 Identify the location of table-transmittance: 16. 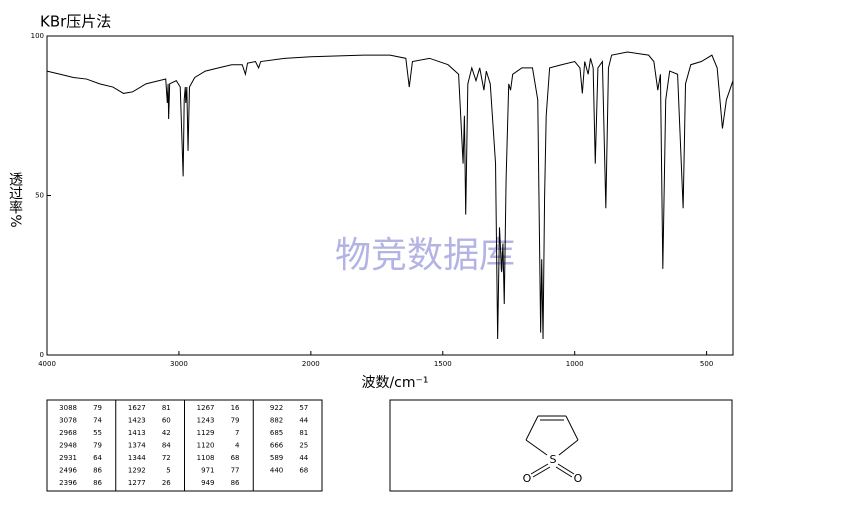
(235, 408).